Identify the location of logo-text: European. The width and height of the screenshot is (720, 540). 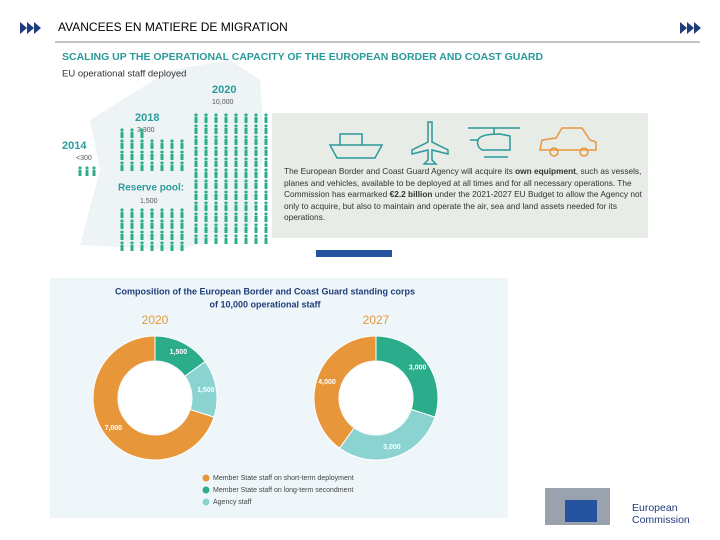
(655, 508).